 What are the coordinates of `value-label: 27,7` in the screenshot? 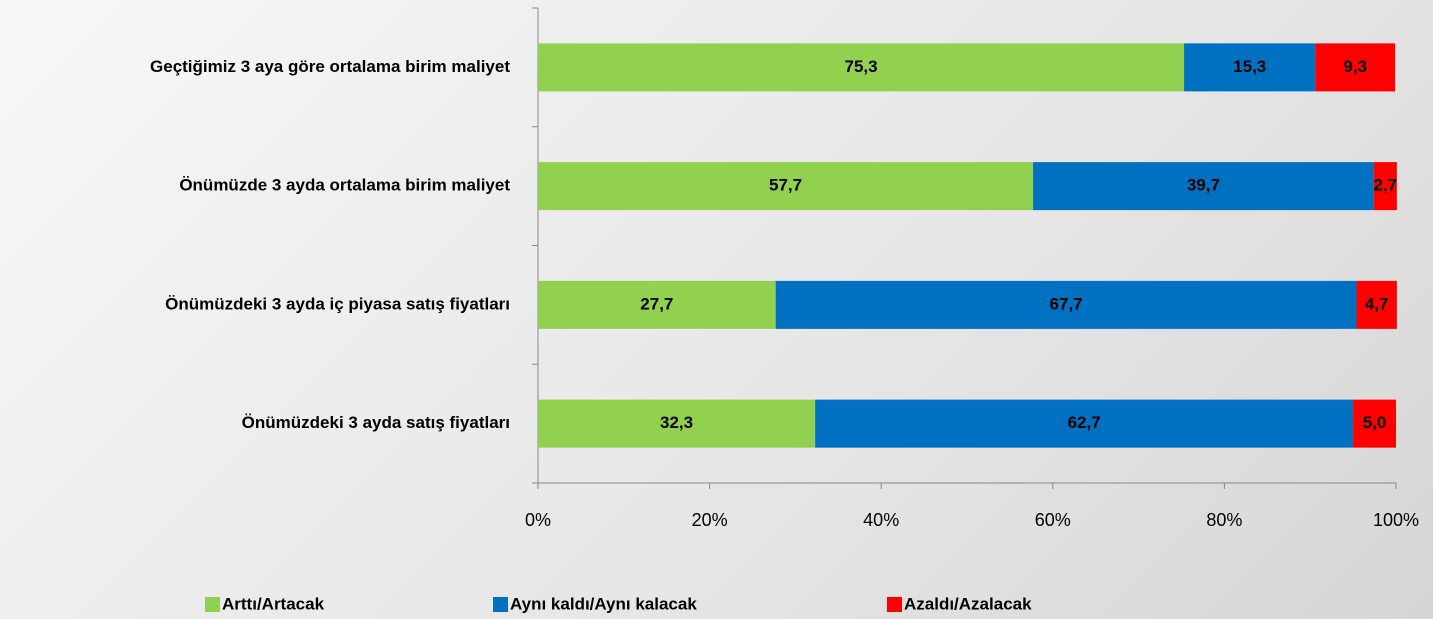 It's located at (656, 303).